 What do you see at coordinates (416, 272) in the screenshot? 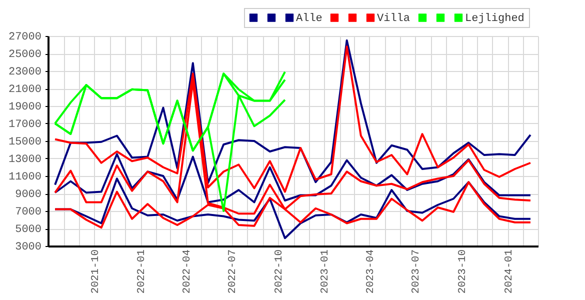
I see `x-tick-label: 2023-07` at bounding box center [416, 272].